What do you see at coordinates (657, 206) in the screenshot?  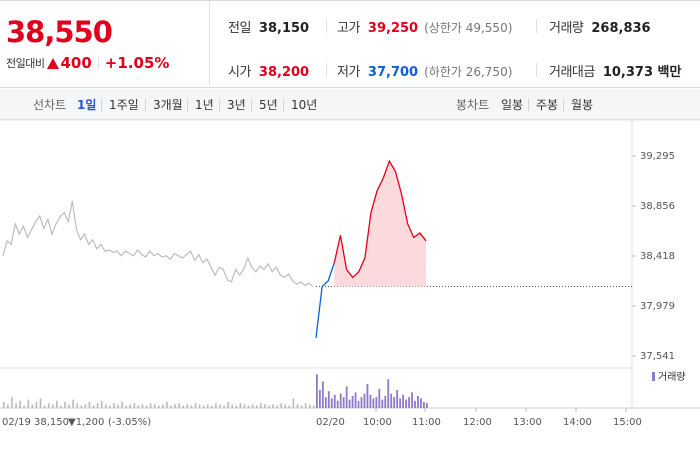 I see `y-tick-label: 38,856` at bounding box center [657, 206].